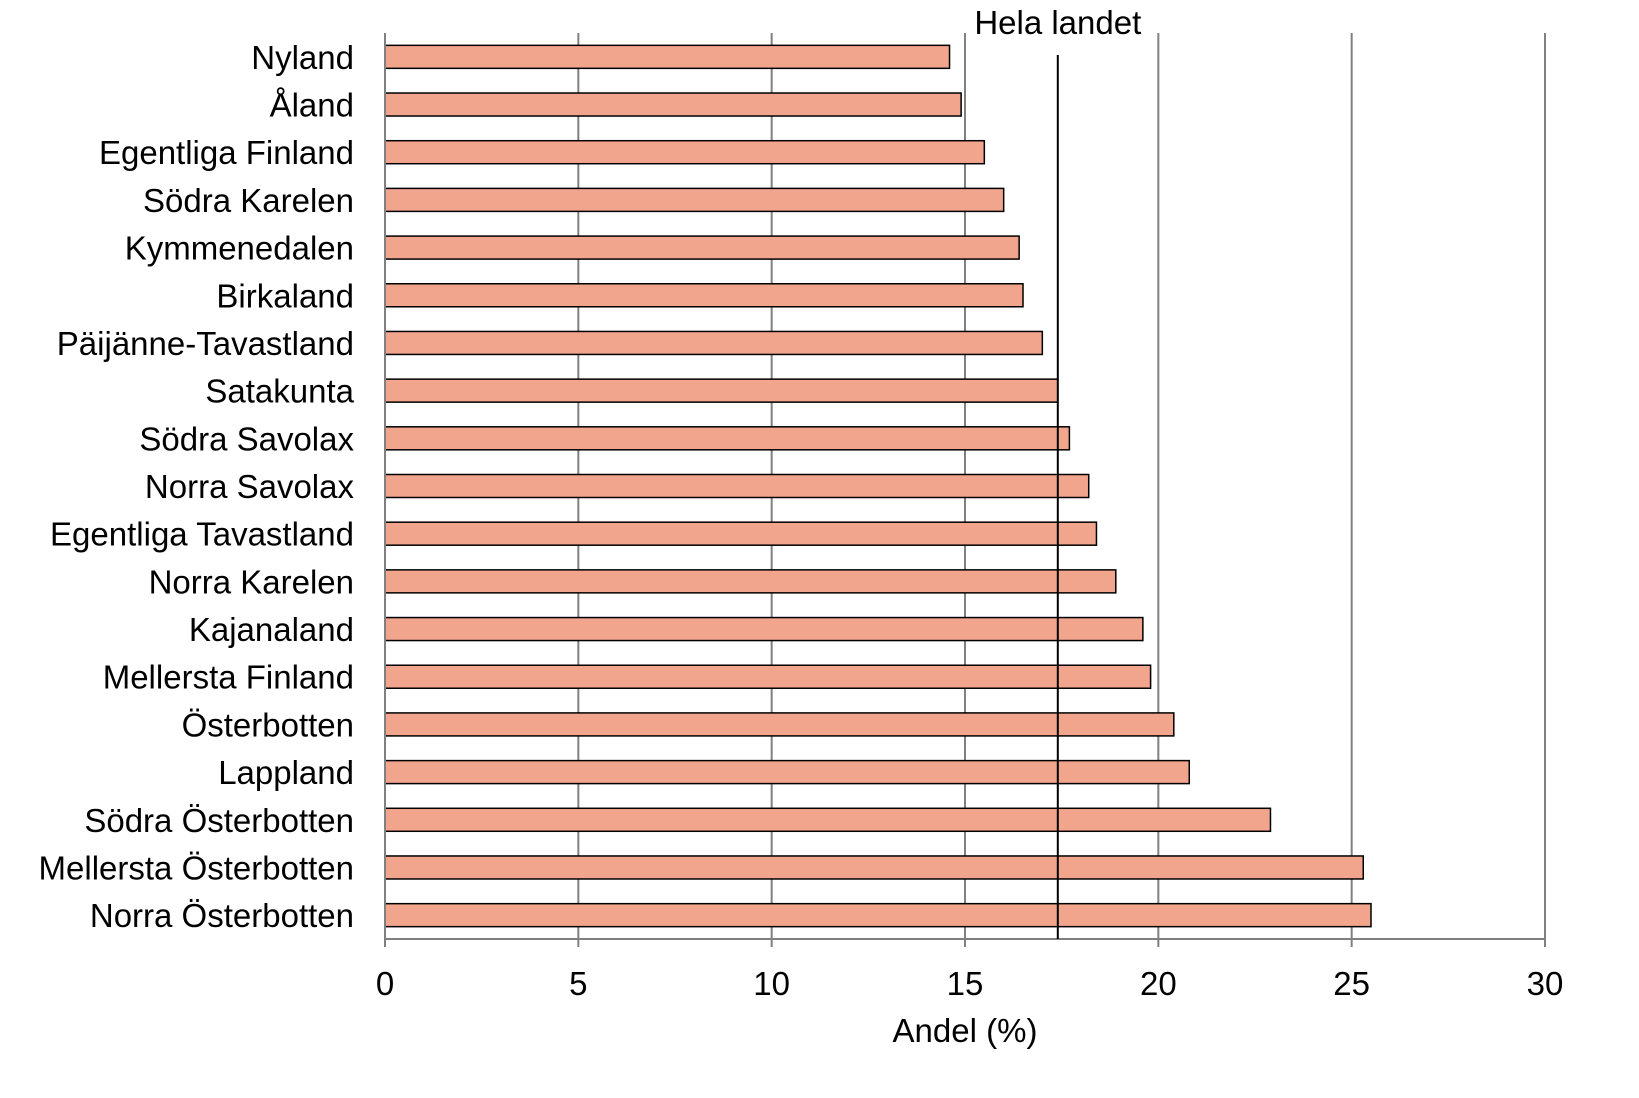 This screenshot has height=1098, width=1639. I want to click on category-label-4: Södra Karelen, so click(248, 200).